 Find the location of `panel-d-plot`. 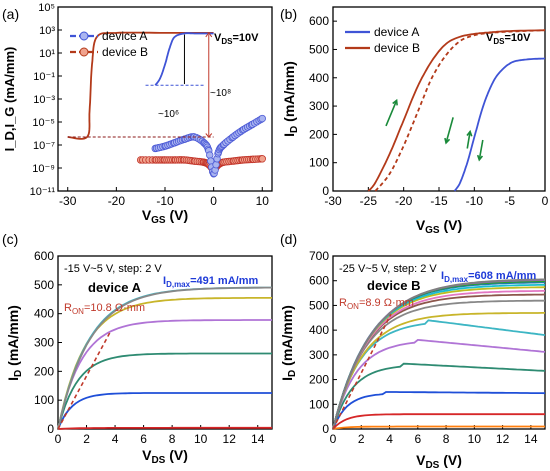

panel-d-plot is located at coordinates (439, 354).